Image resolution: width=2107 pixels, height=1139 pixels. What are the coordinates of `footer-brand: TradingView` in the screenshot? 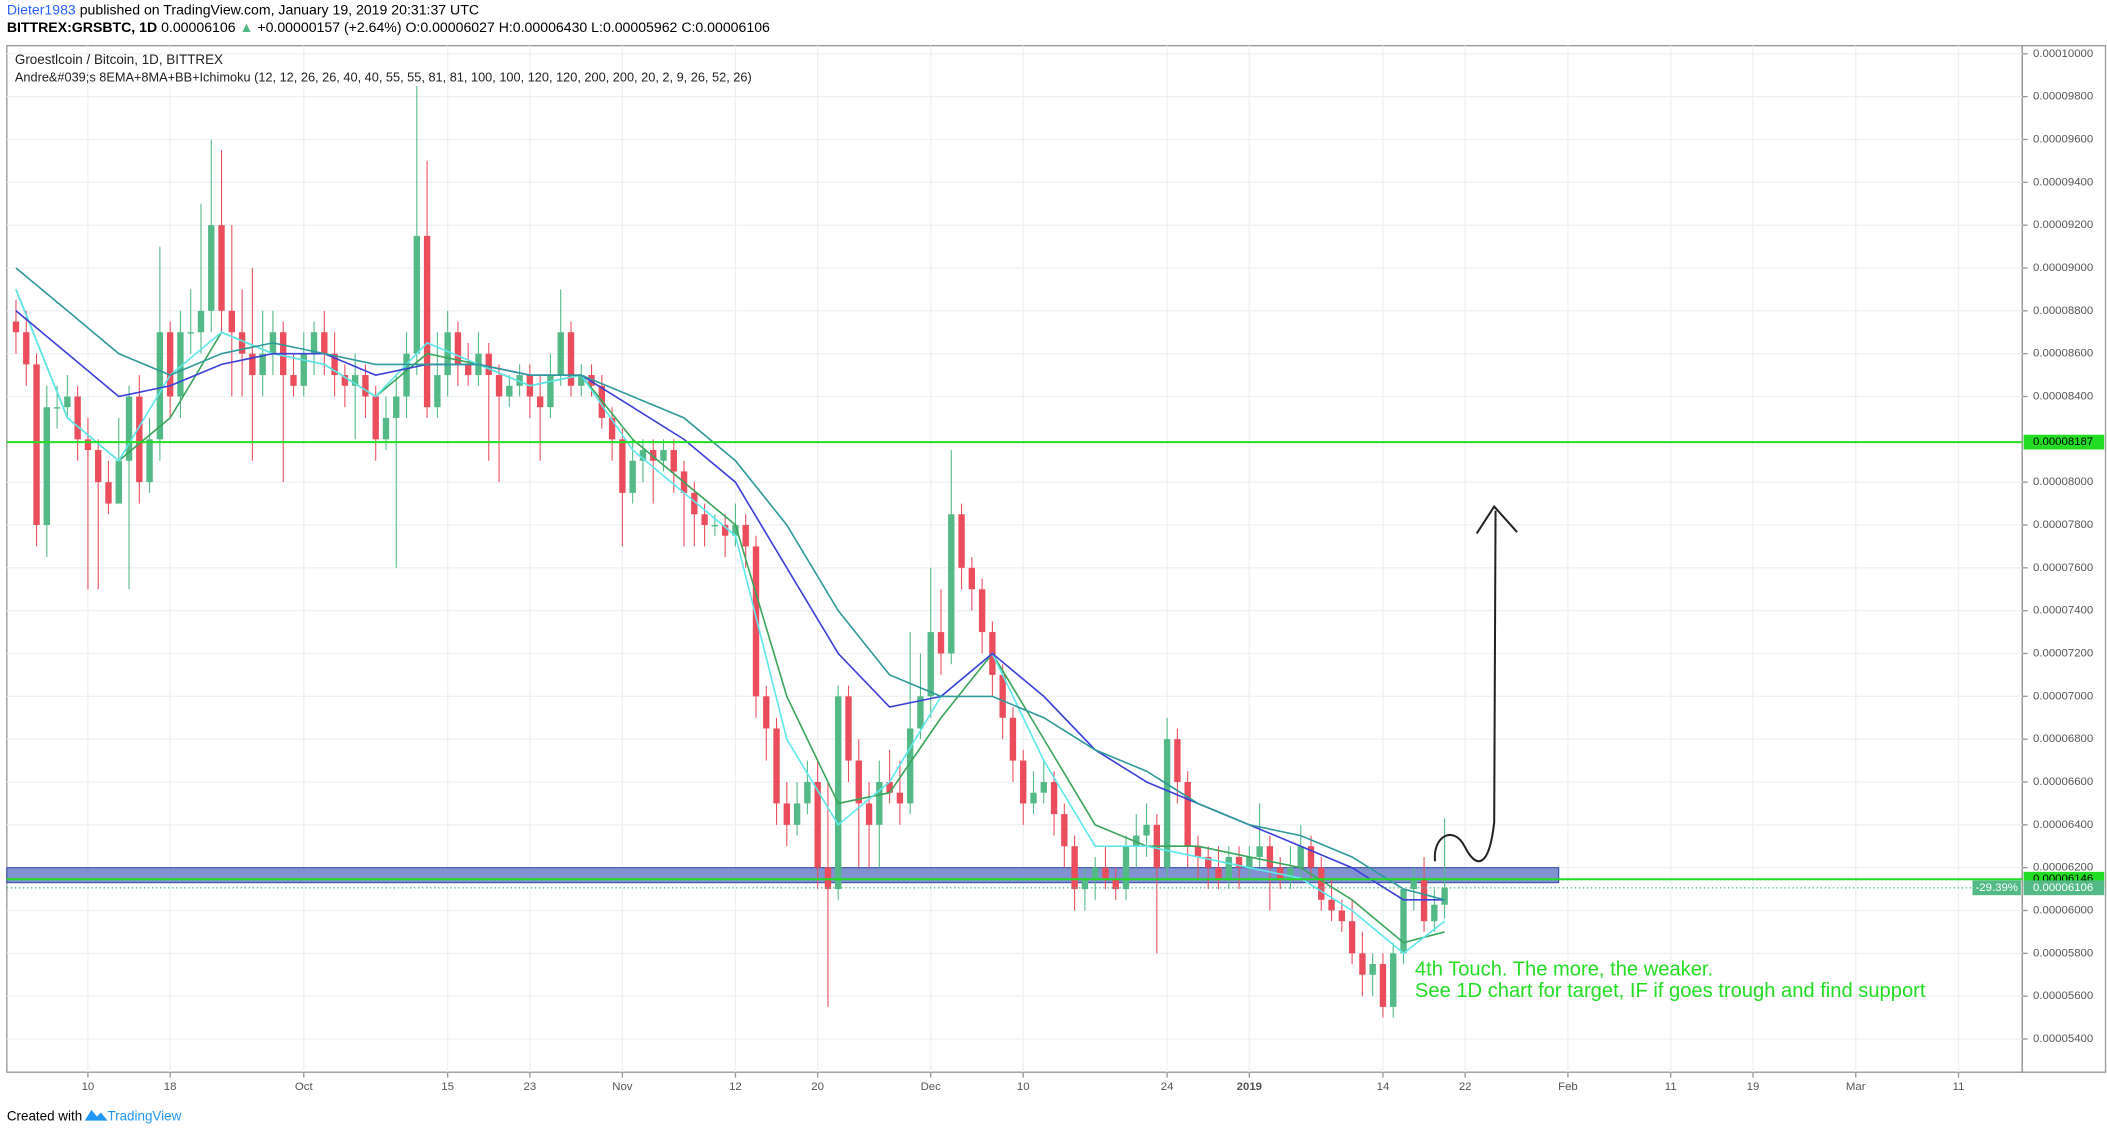 It's located at (144, 1115).